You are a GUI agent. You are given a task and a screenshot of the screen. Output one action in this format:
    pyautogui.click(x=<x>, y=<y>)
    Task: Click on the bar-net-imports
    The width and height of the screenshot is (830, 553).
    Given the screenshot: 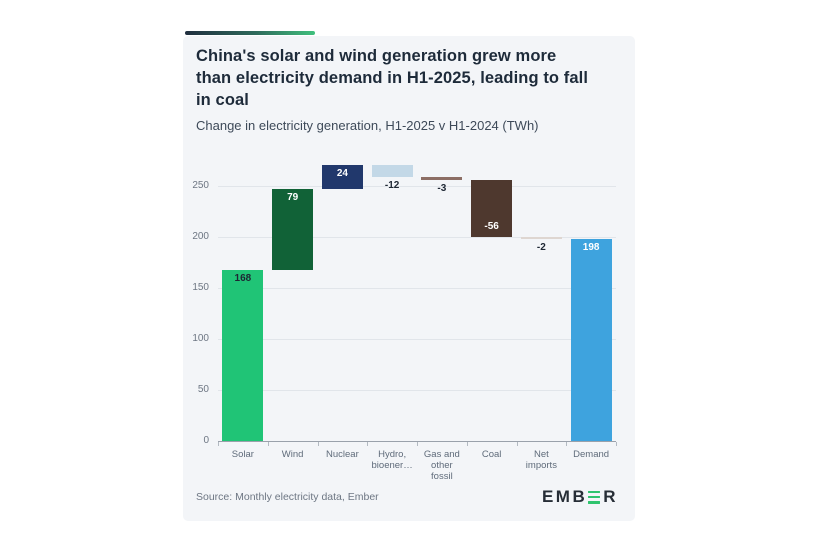 What is the action you would take?
    pyautogui.click(x=541, y=238)
    